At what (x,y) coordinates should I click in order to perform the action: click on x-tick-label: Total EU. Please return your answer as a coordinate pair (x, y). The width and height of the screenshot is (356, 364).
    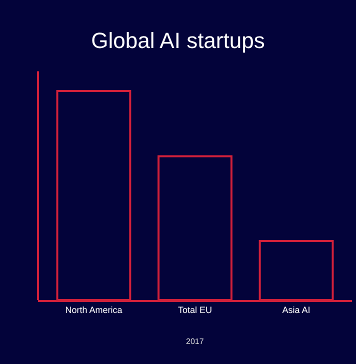
    Looking at the image, I should click on (195, 309).